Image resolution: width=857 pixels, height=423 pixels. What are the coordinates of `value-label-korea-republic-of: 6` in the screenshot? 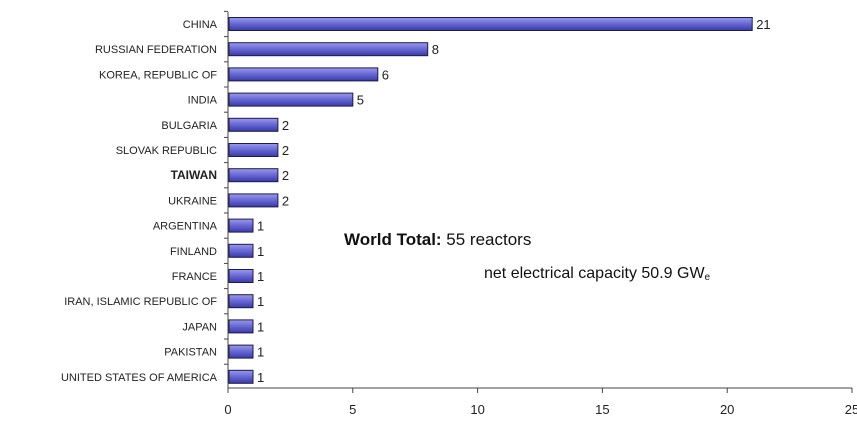 It's located at (385, 74).